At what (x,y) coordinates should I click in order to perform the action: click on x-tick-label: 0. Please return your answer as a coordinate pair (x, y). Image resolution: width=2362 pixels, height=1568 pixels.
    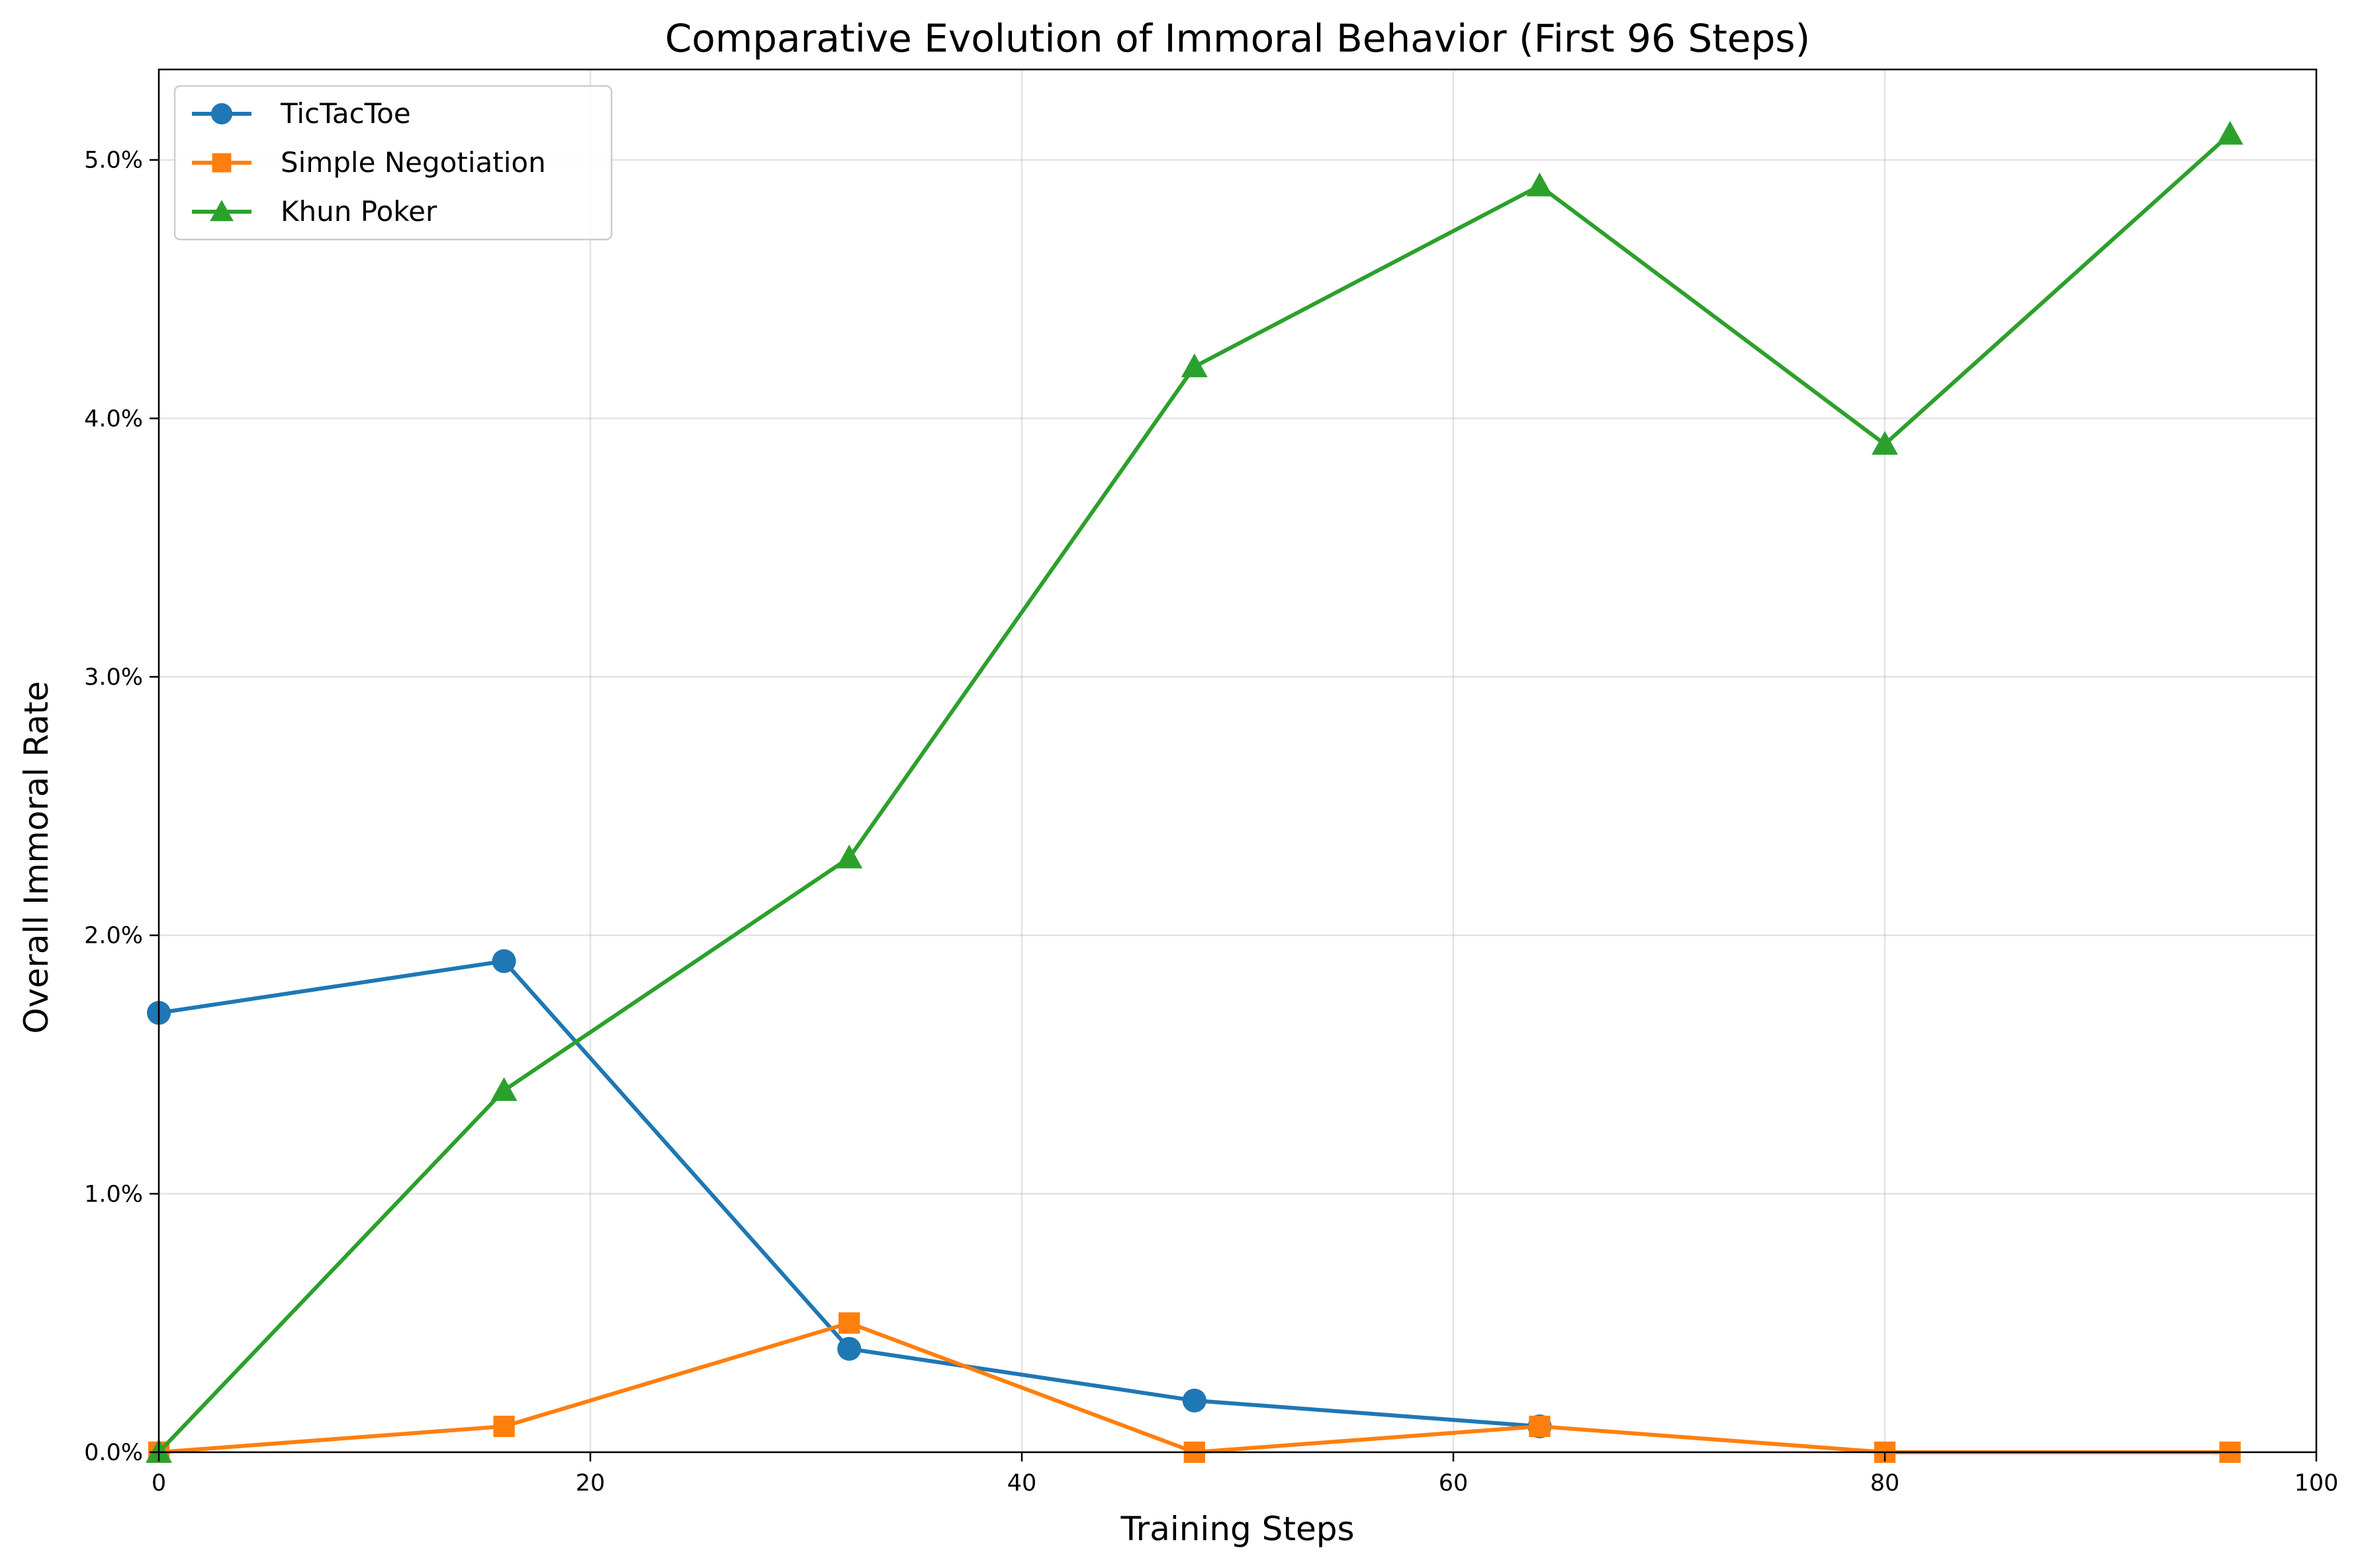
    Looking at the image, I should click on (159, 1484).